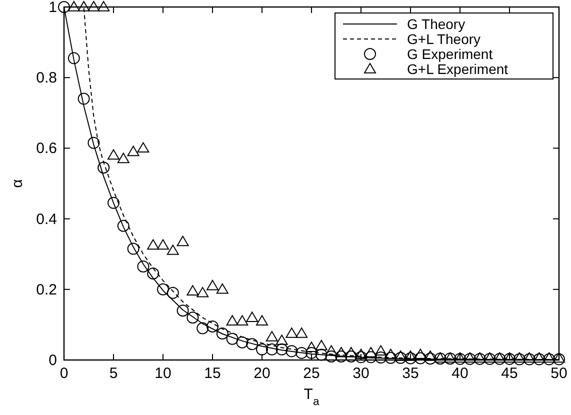  Describe the element at coordinates (46, 219) in the screenshot. I see `y-tick-label: 0.4` at that location.